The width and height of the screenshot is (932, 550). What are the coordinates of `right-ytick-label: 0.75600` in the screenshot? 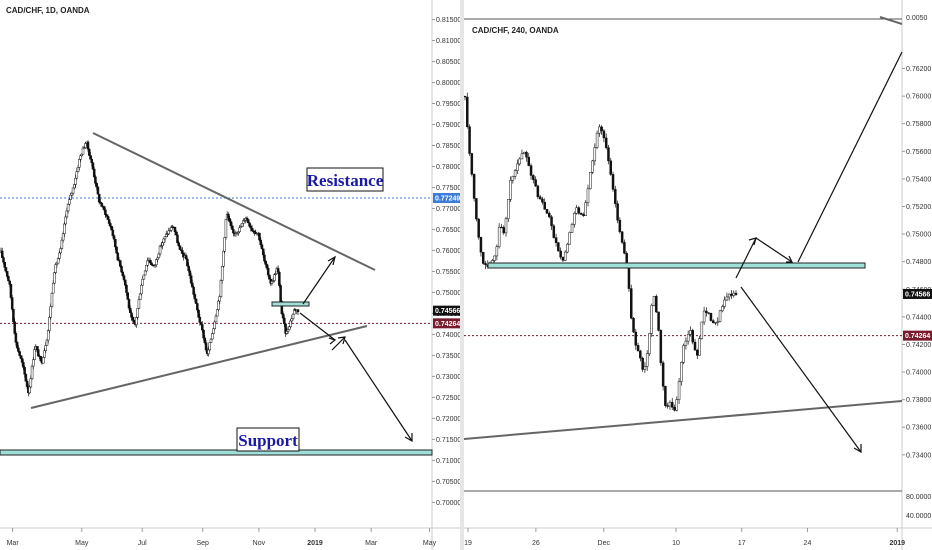 It's located at (918, 152).